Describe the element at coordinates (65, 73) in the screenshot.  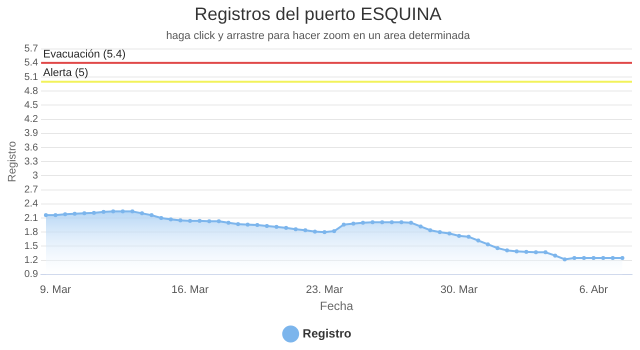
I see `ref-line-label: Alerta (5)` at that location.